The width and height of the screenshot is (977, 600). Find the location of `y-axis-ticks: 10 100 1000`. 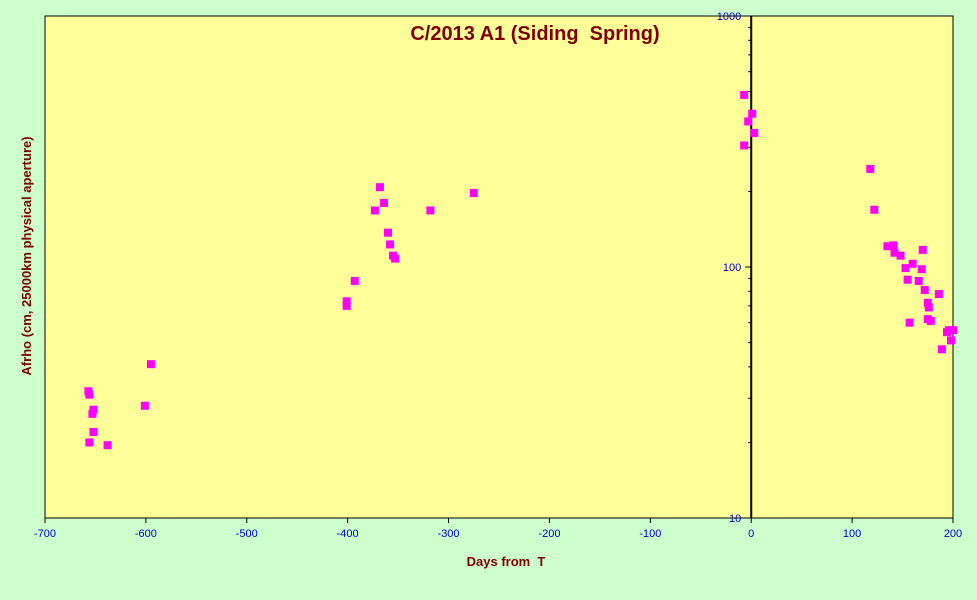

y-axis-ticks: 10 100 1000 is located at coordinates (734, 268).